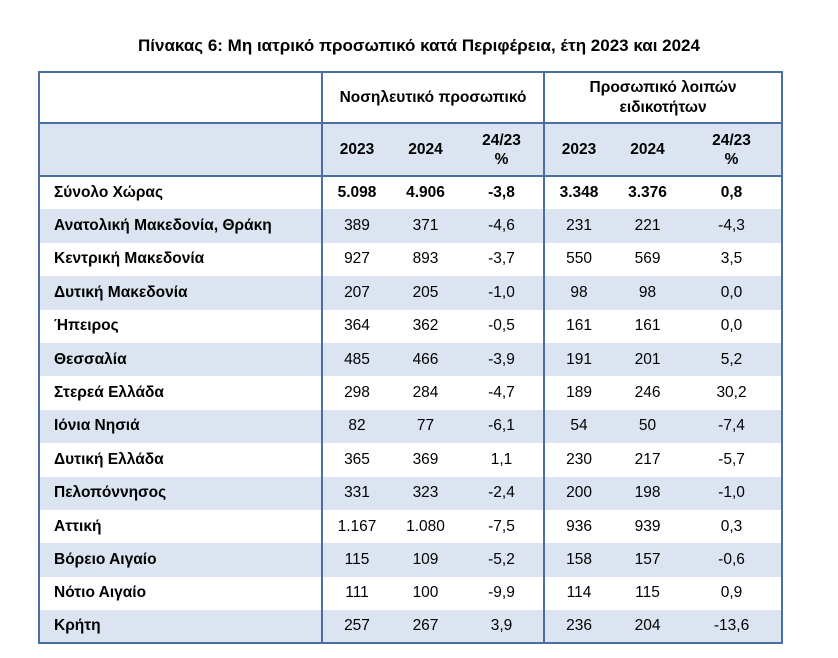 Image resolution: width=838 pixels, height=658 pixels. Describe the element at coordinates (733, 493) in the screenshot. I see `other-change-value: -1,0` at that location.